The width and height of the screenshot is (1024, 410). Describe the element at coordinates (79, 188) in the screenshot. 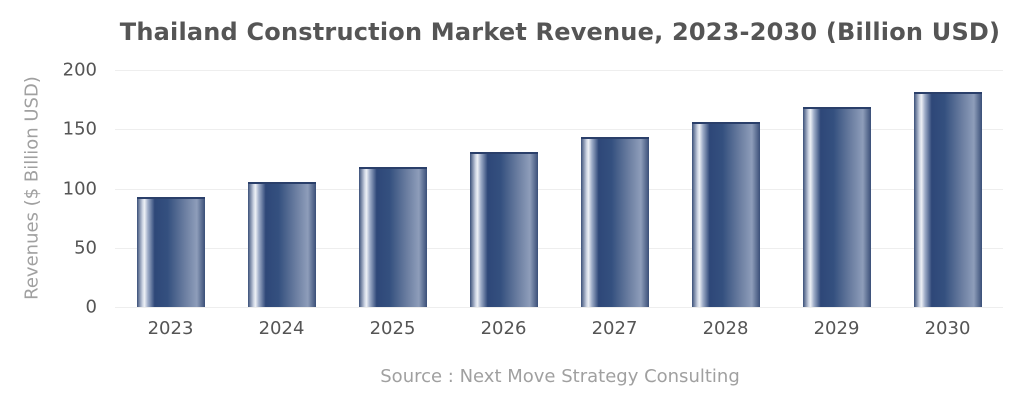

I see `y-tick-label: 100` at that location.